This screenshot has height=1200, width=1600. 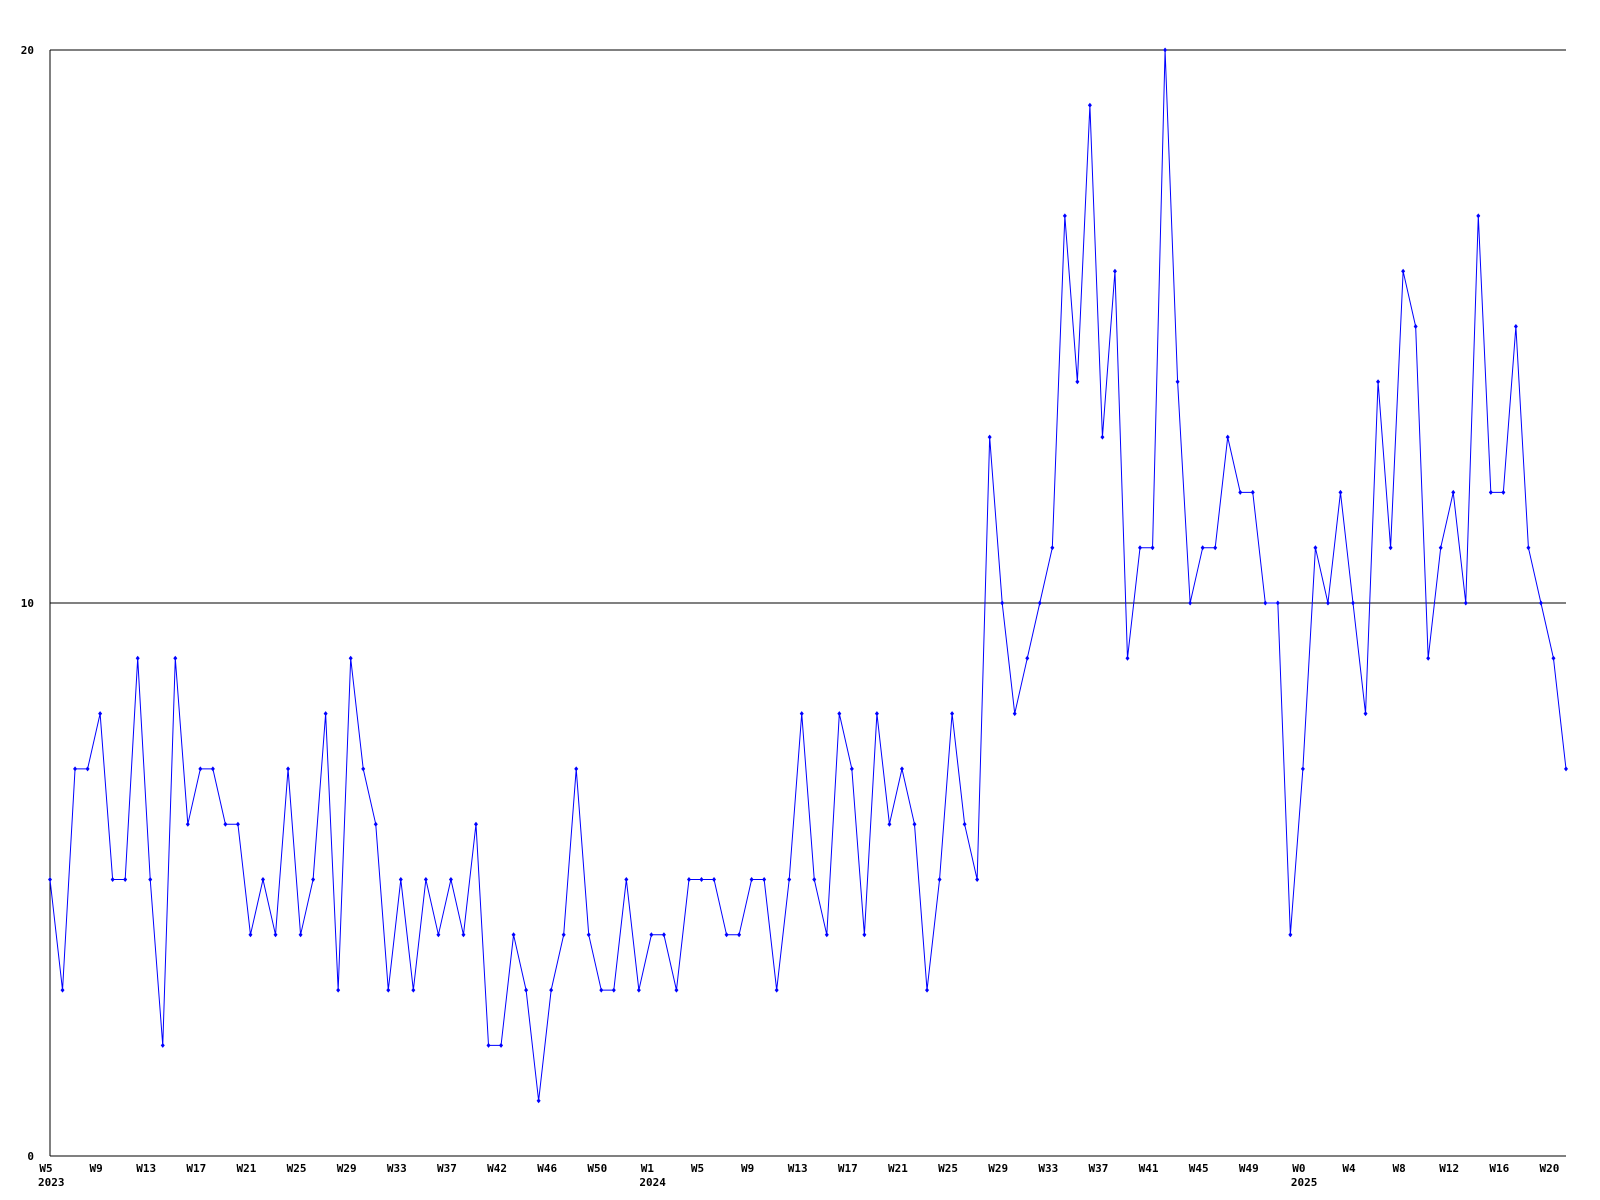 What do you see at coordinates (27, 603) in the screenshot?
I see `y-tick-label: 10` at bounding box center [27, 603].